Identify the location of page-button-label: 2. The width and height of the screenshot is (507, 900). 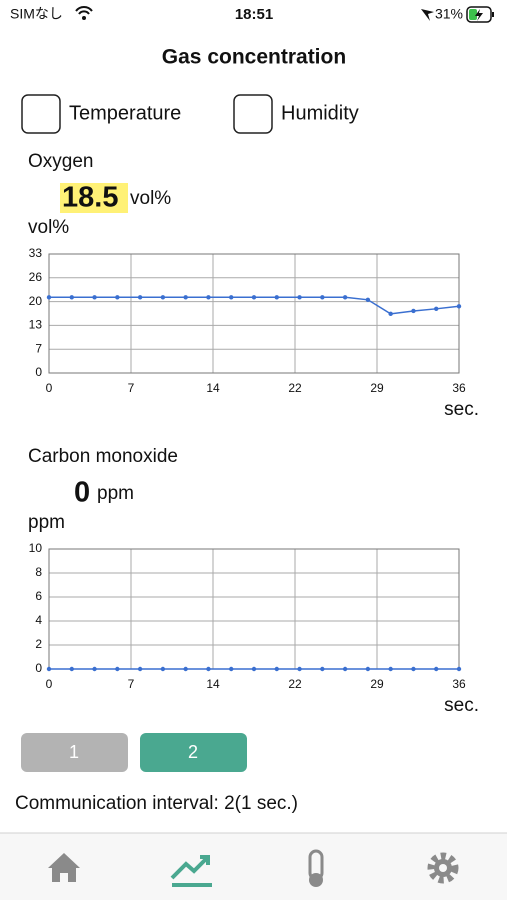
(193, 752).